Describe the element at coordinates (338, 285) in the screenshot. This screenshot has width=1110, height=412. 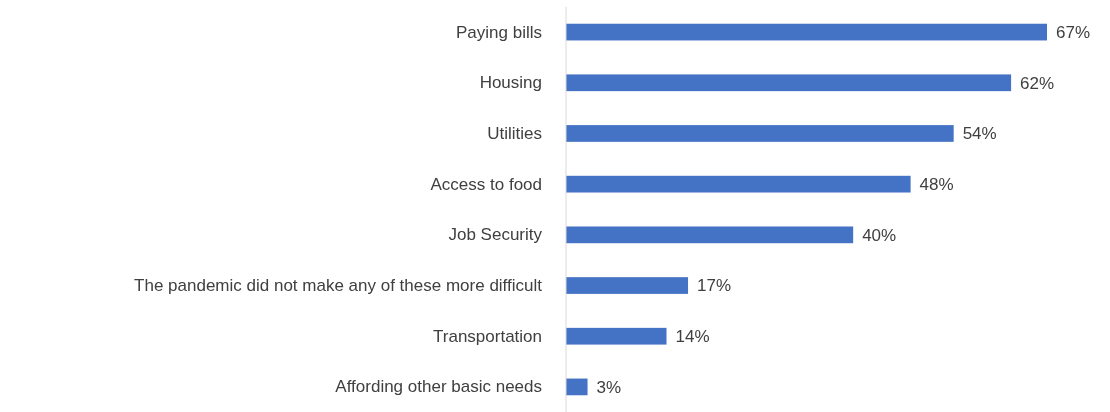
I see `y-tick-label: The pandemic did not make any of these more difficult` at that location.